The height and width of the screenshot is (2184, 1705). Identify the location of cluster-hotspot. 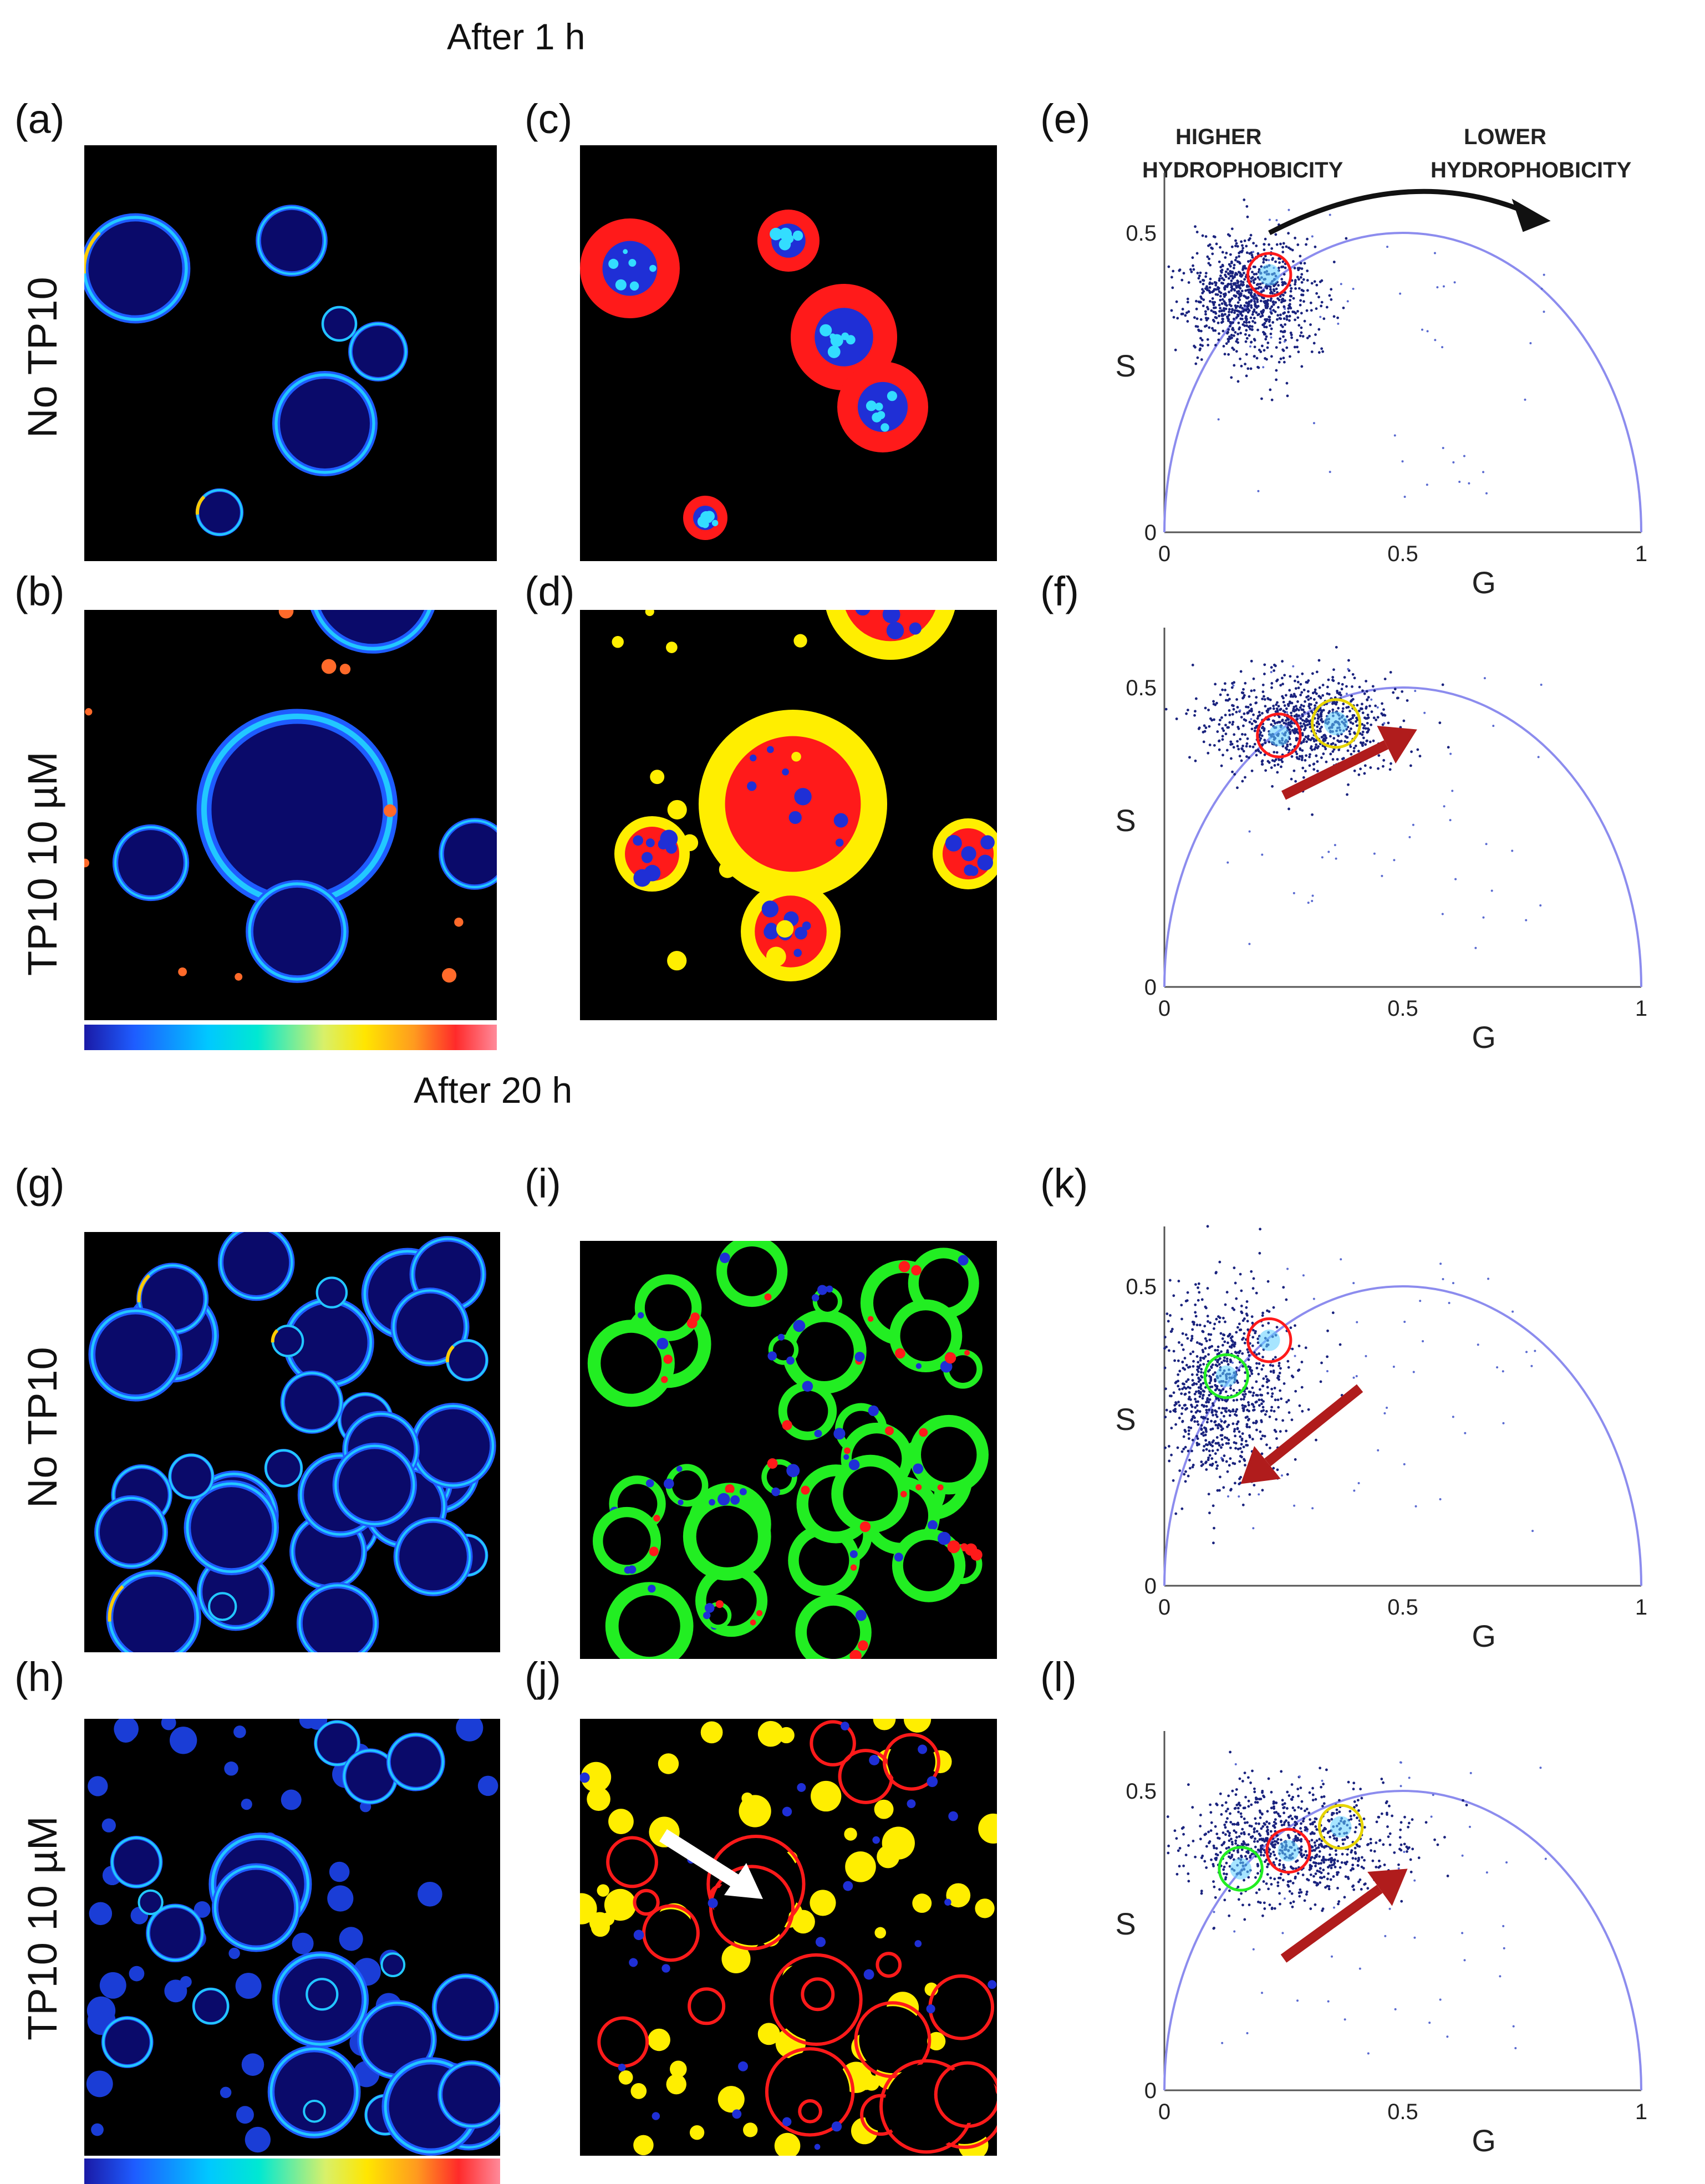
(1269, 275).